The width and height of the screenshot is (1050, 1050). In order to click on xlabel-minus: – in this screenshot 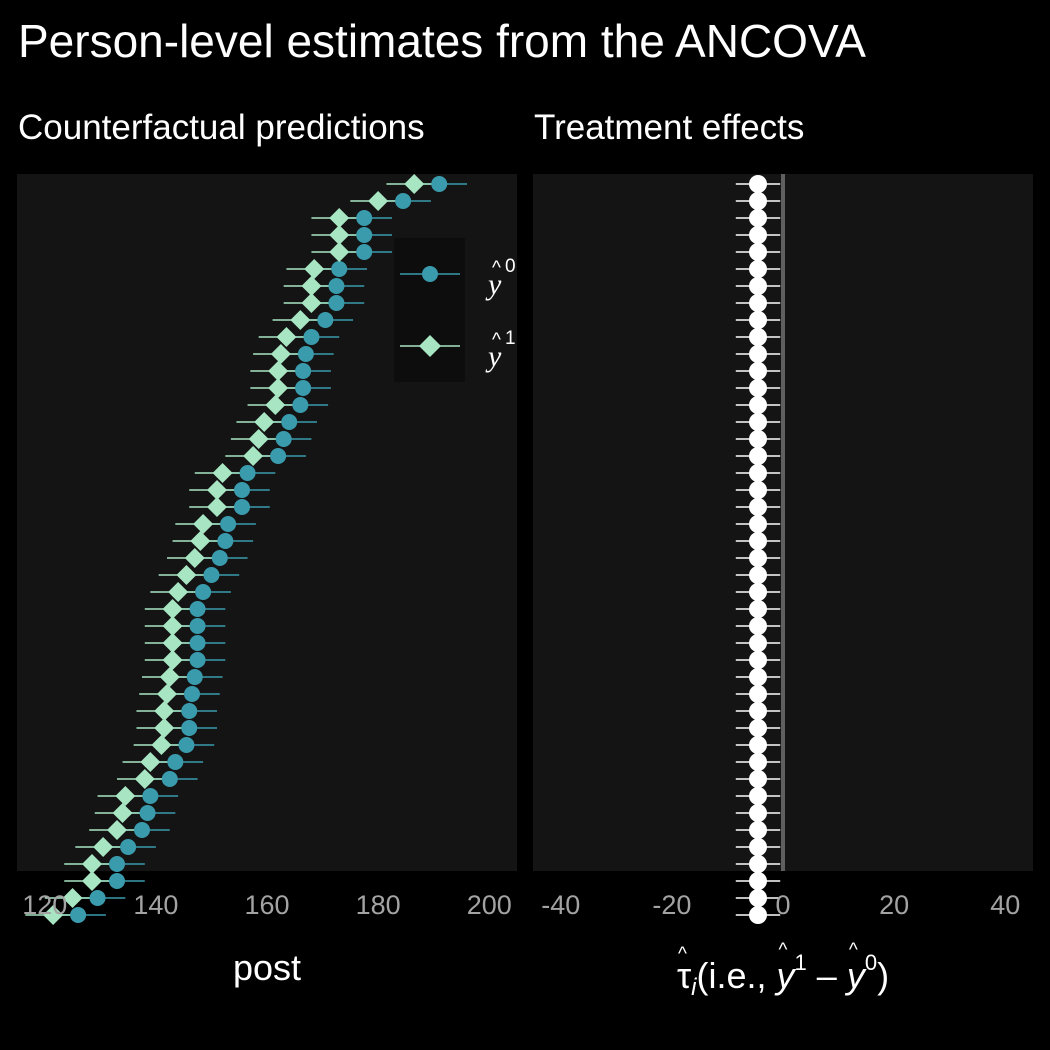, I will do `click(827, 975)`.